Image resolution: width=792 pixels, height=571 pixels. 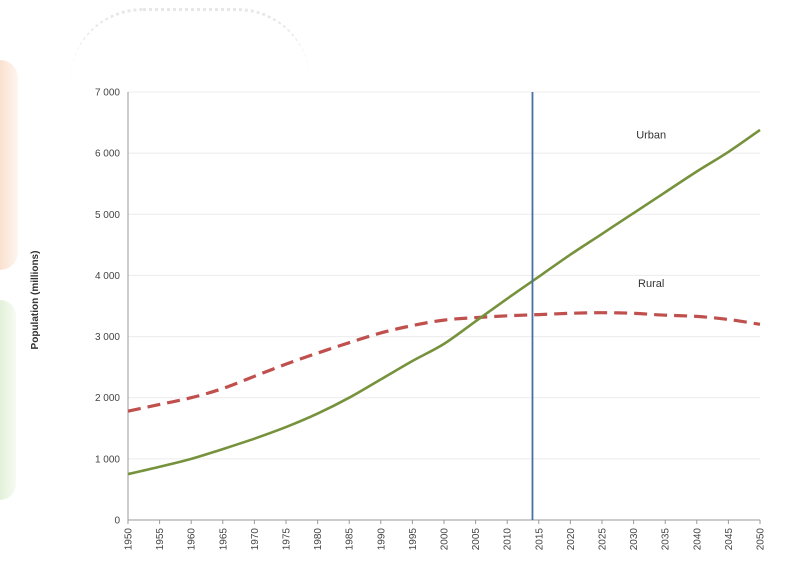 I want to click on y-tick-label: 2 000, so click(x=107, y=398).